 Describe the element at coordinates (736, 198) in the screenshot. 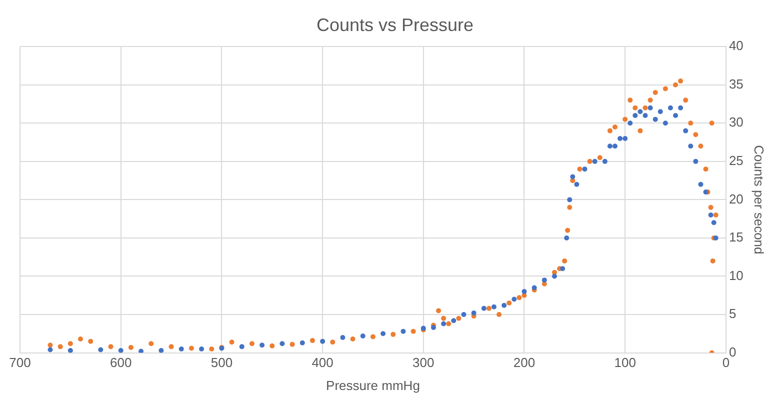

I see `y-tick-label: 20` at that location.